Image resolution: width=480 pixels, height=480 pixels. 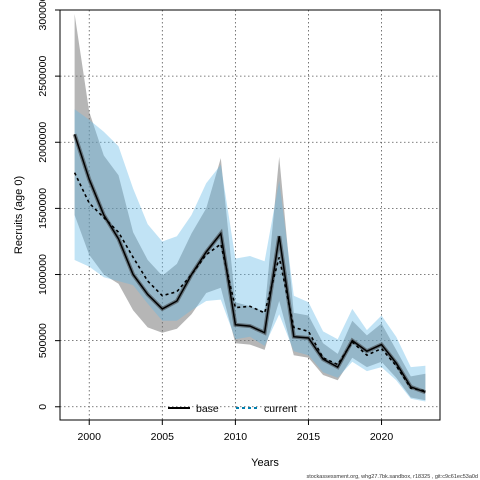 What do you see at coordinates (163, 437) in the screenshot?
I see `x-tick-label: 2005` at bounding box center [163, 437].